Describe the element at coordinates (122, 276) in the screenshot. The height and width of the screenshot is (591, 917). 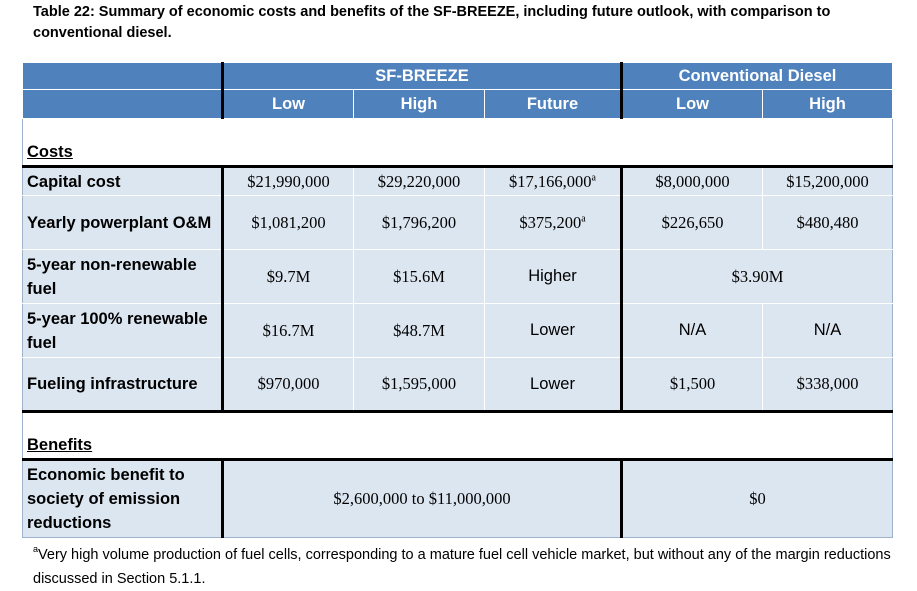
I see `row-label-nonrenewable: 5-year non-renewable fuel` at that location.